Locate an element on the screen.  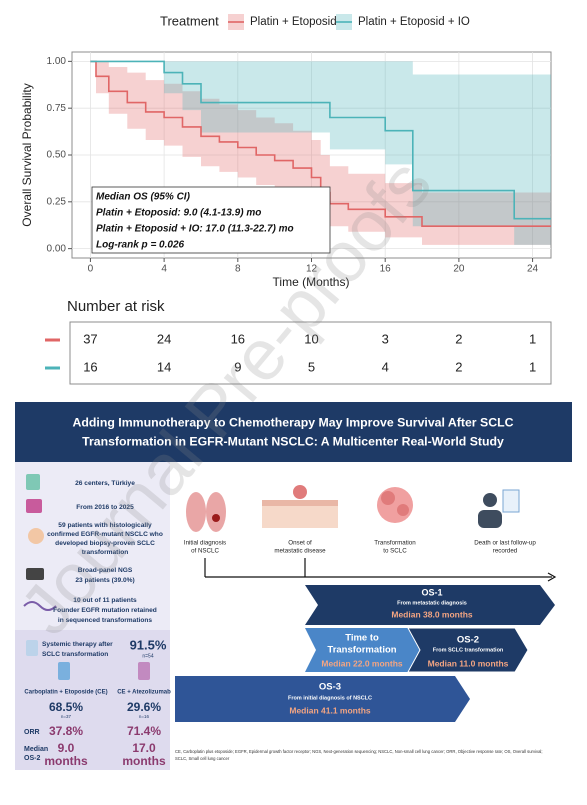
study-text: From 2016 to 2025 is located at coordinates (105, 507).